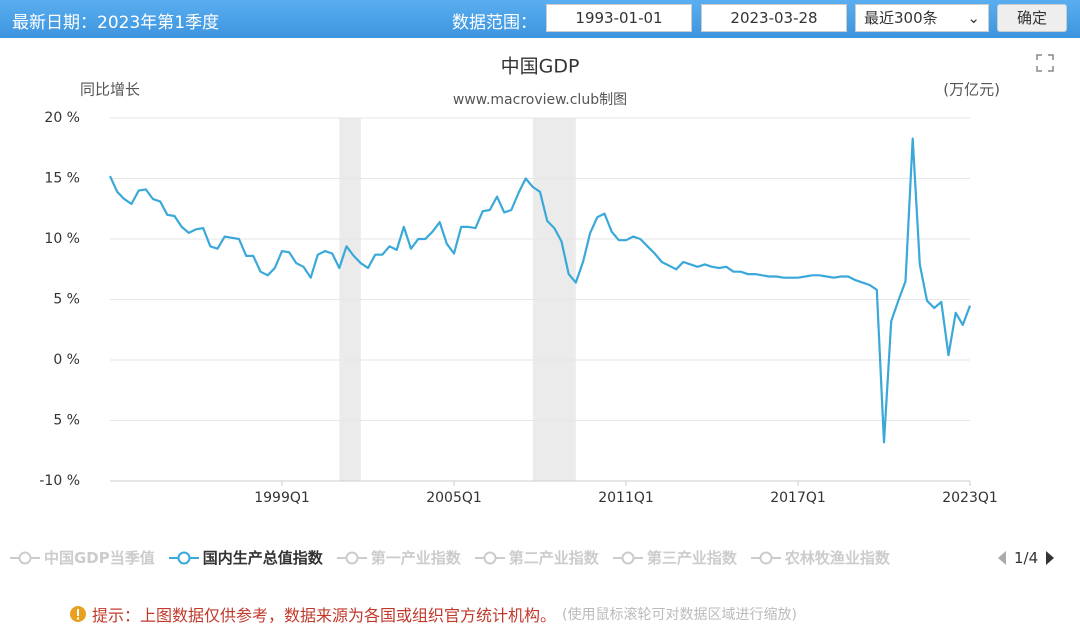 This screenshot has width=1080, height=643. Describe the element at coordinates (971, 90) in the screenshot. I see `unit-label: (万亿元)` at that location.